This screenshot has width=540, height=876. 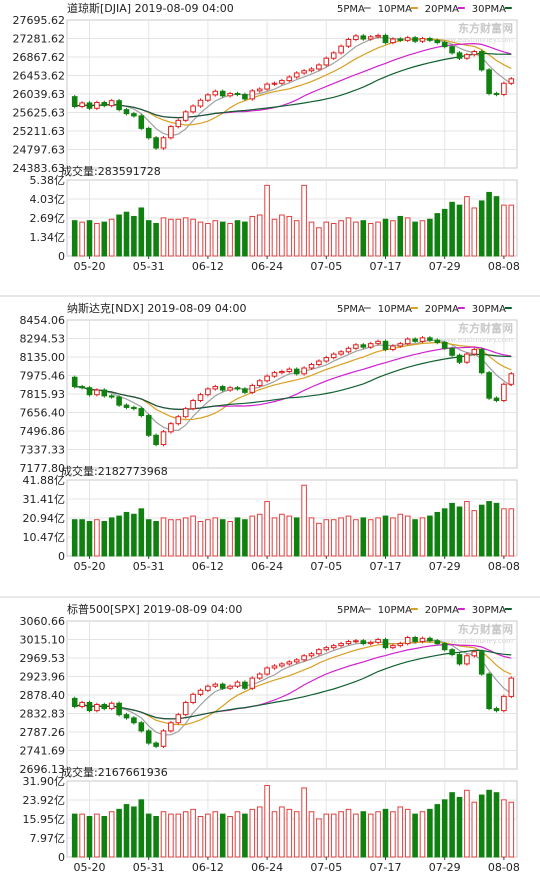 I want to click on x-tick-label: 07-05, so click(x=326, y=867).